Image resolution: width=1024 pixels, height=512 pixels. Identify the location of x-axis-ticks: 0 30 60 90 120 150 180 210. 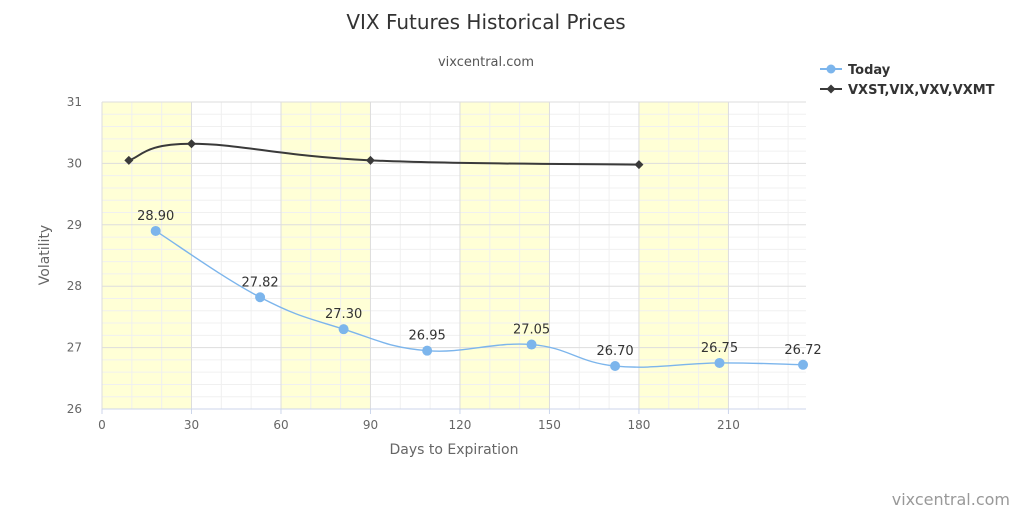
(419, 420).